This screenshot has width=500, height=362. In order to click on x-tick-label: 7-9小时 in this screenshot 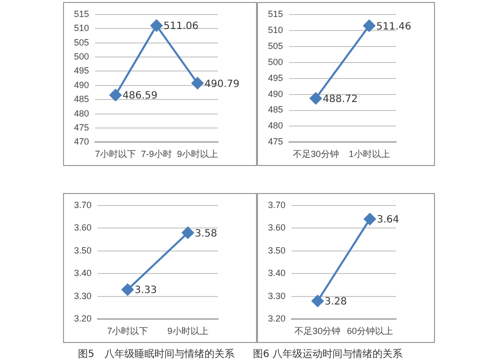, I will do `click(156, 154)`.